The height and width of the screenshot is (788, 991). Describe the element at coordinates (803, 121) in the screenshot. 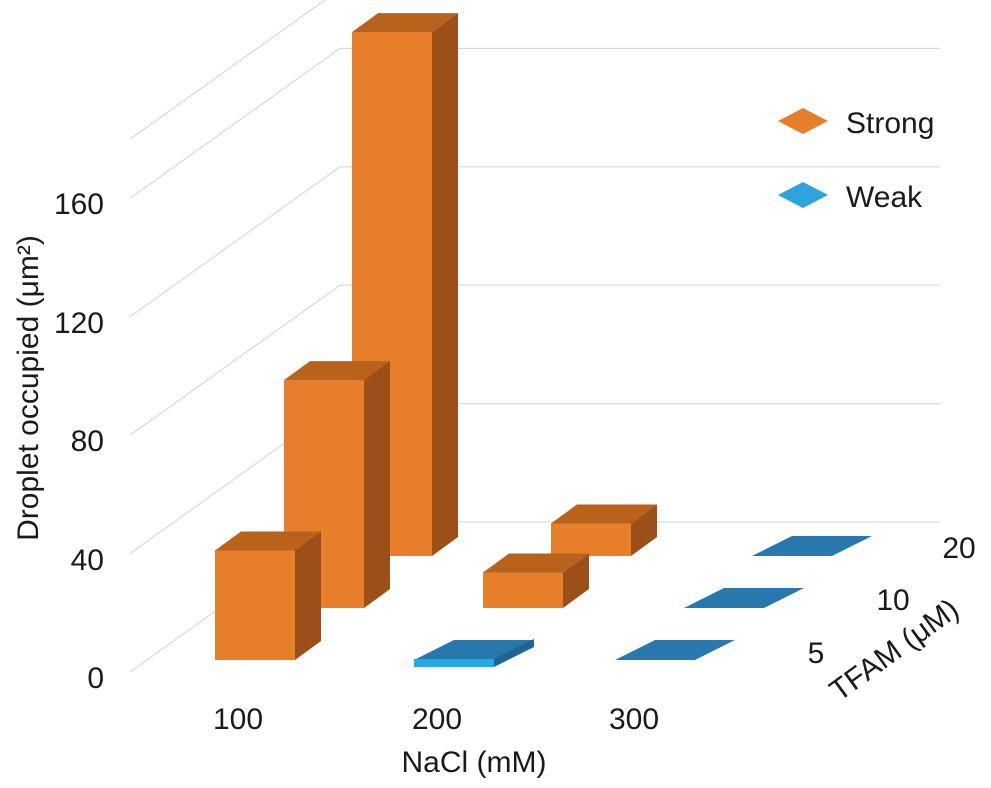

I see `legend-swatch-strong` at that location.